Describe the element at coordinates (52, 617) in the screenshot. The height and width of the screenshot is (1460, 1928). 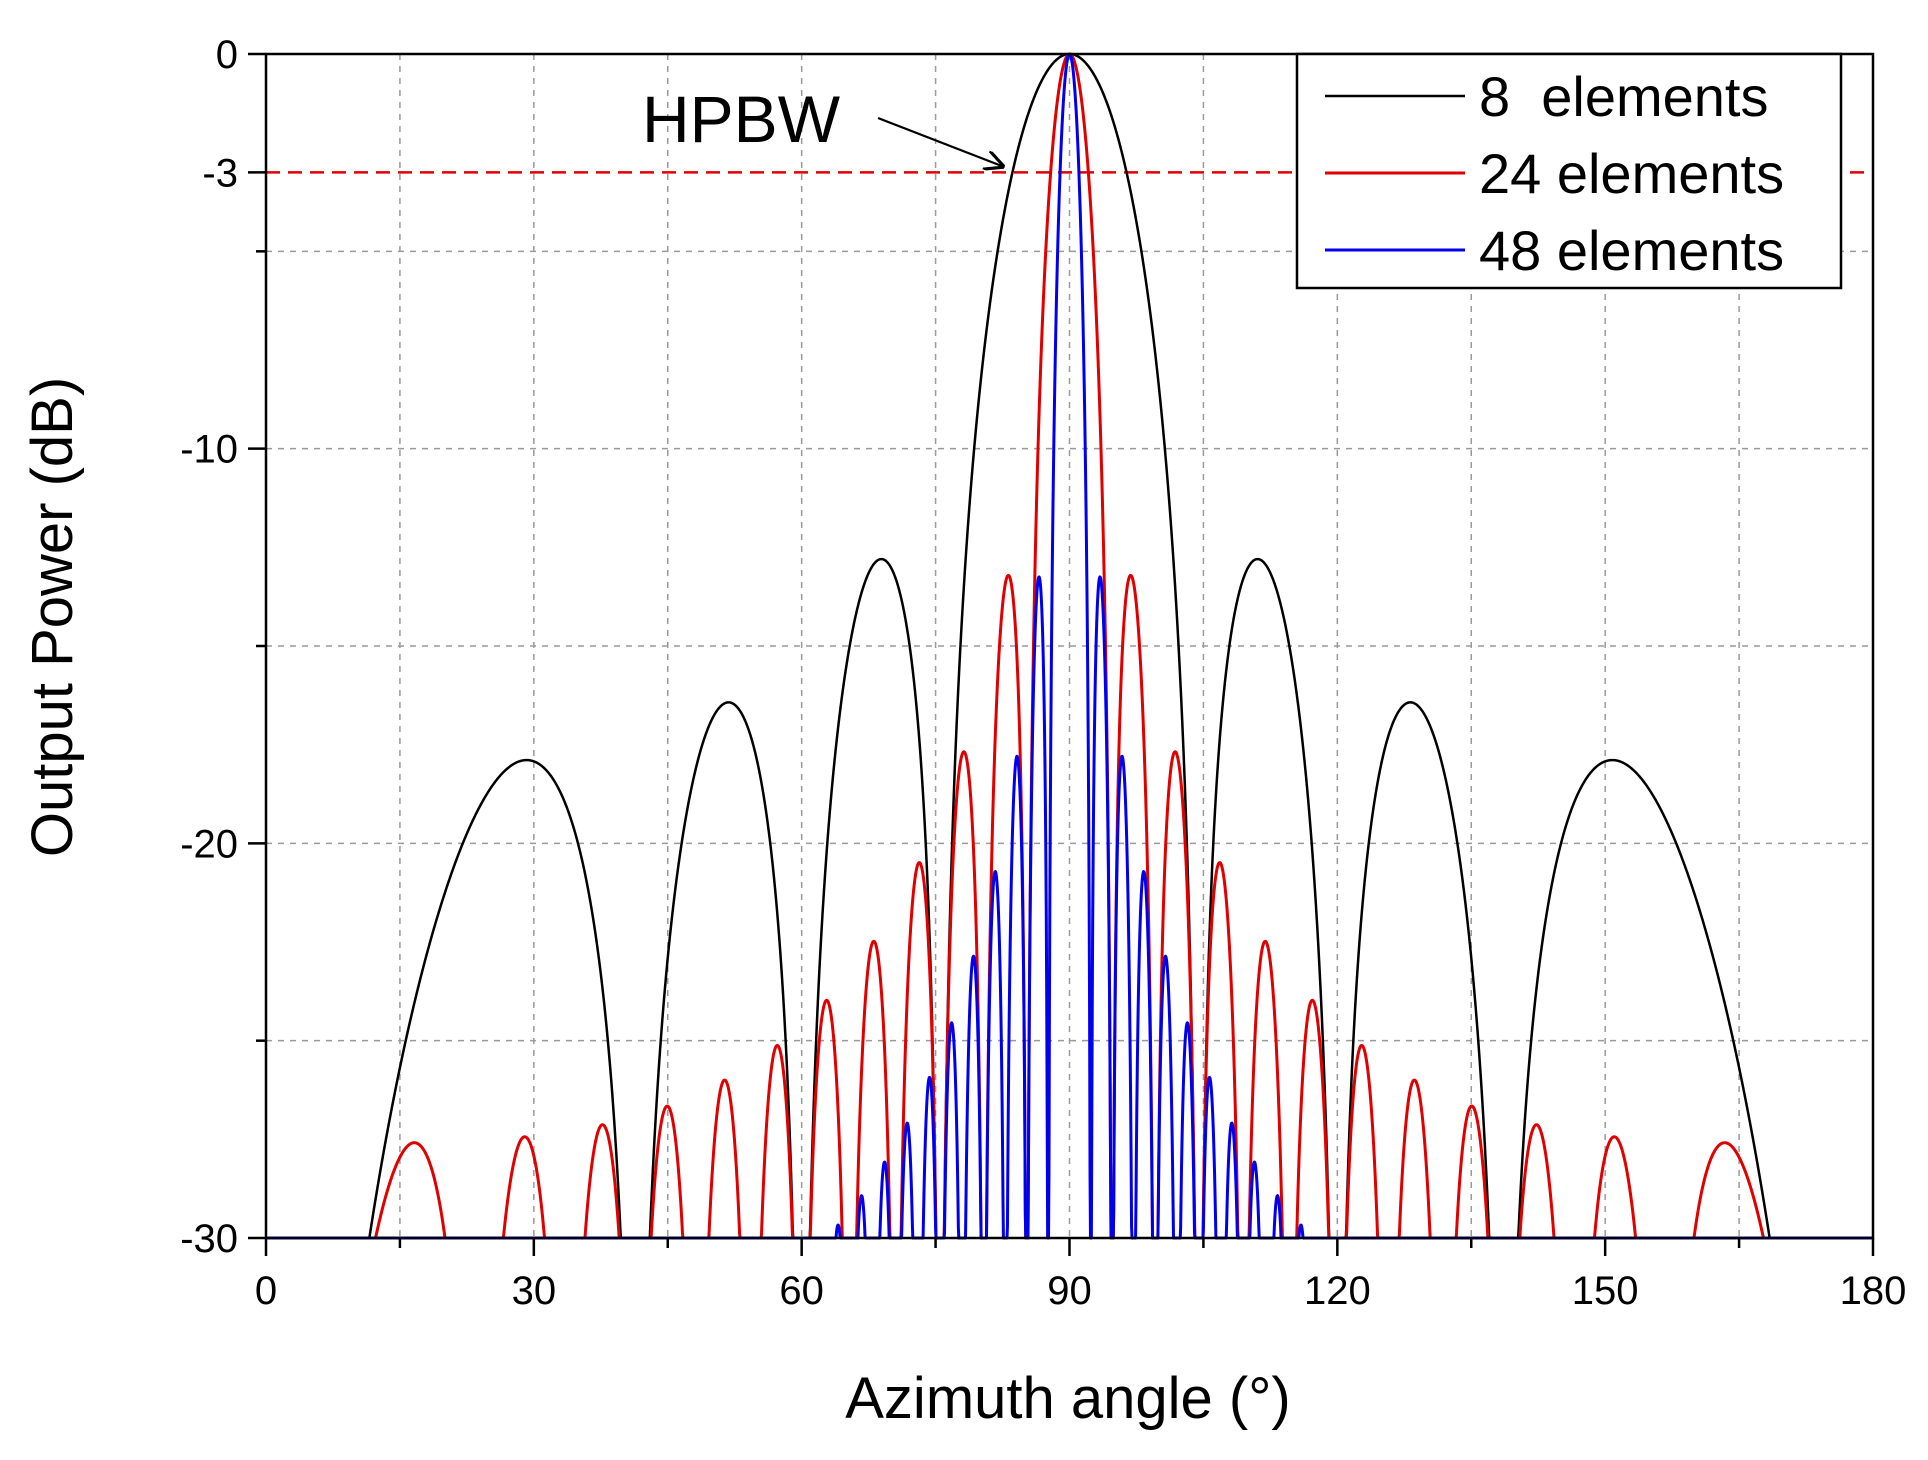
I see `y-axis-title: Output Power (dB)` at that location.